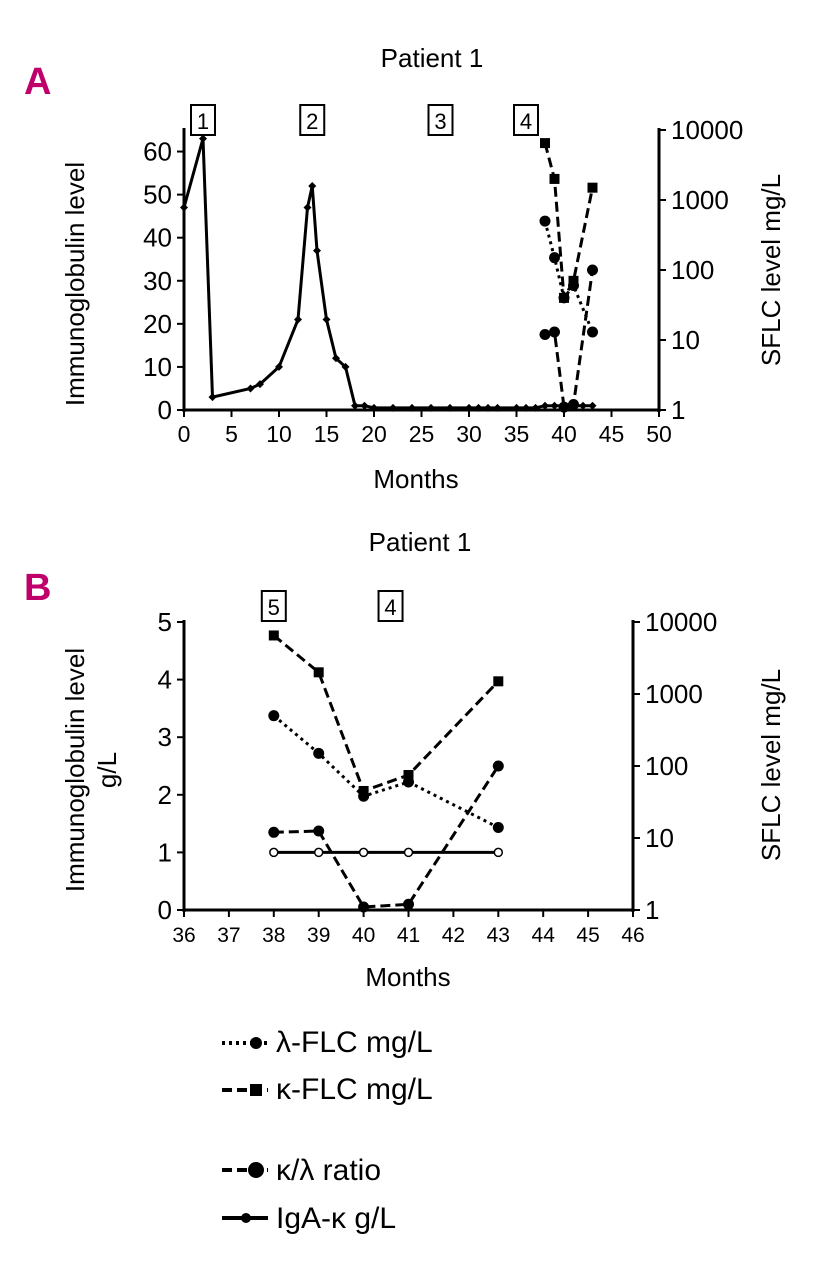  I want to click on x-tick-label: 0, so click(184, 434).